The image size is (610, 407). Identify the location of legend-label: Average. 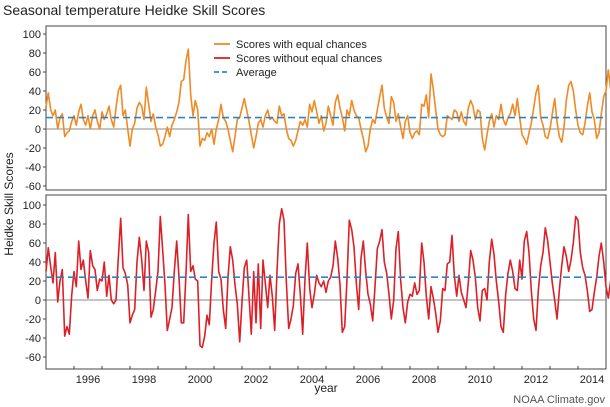
(256, 73).